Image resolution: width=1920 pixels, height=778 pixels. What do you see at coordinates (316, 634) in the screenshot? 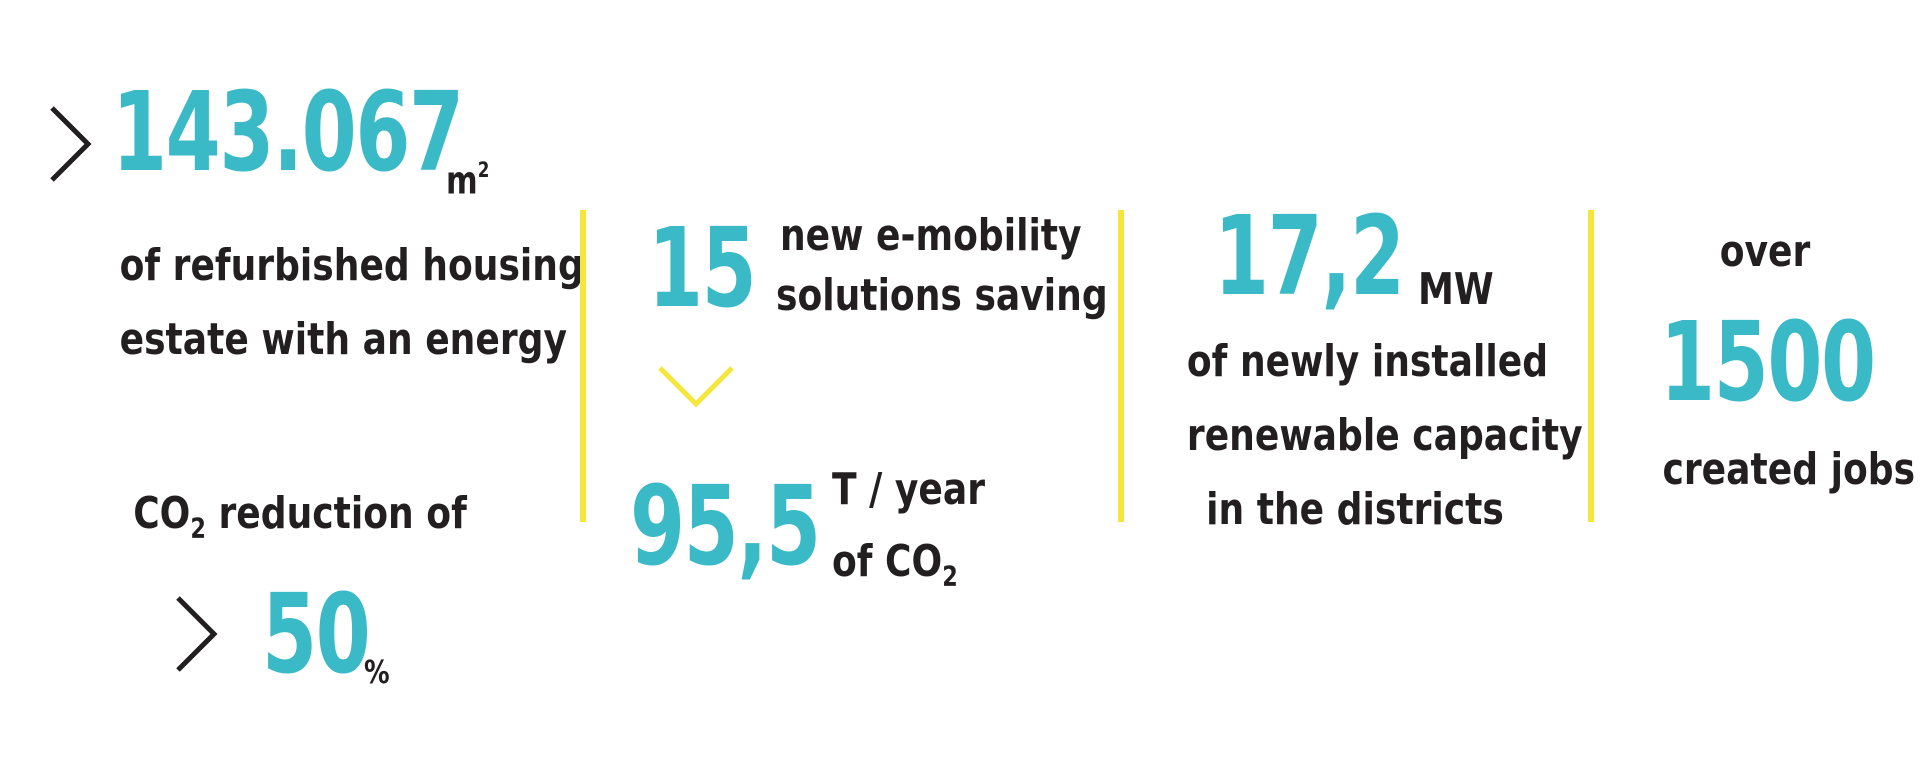
I see `reduction-value: 50` at bounding box center [316, 634].